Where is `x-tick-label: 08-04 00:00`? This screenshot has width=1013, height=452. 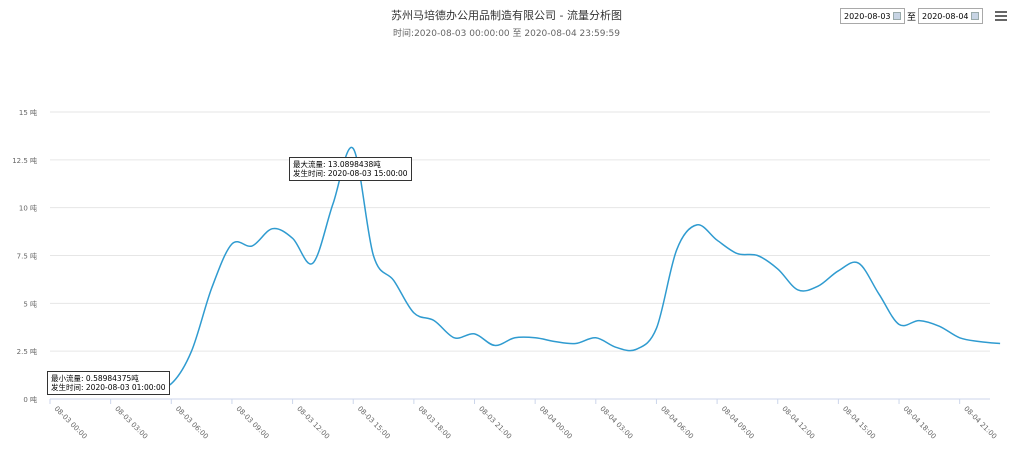
x-tick-label: 08-04 00:00 is located at coordinates (556, 423).